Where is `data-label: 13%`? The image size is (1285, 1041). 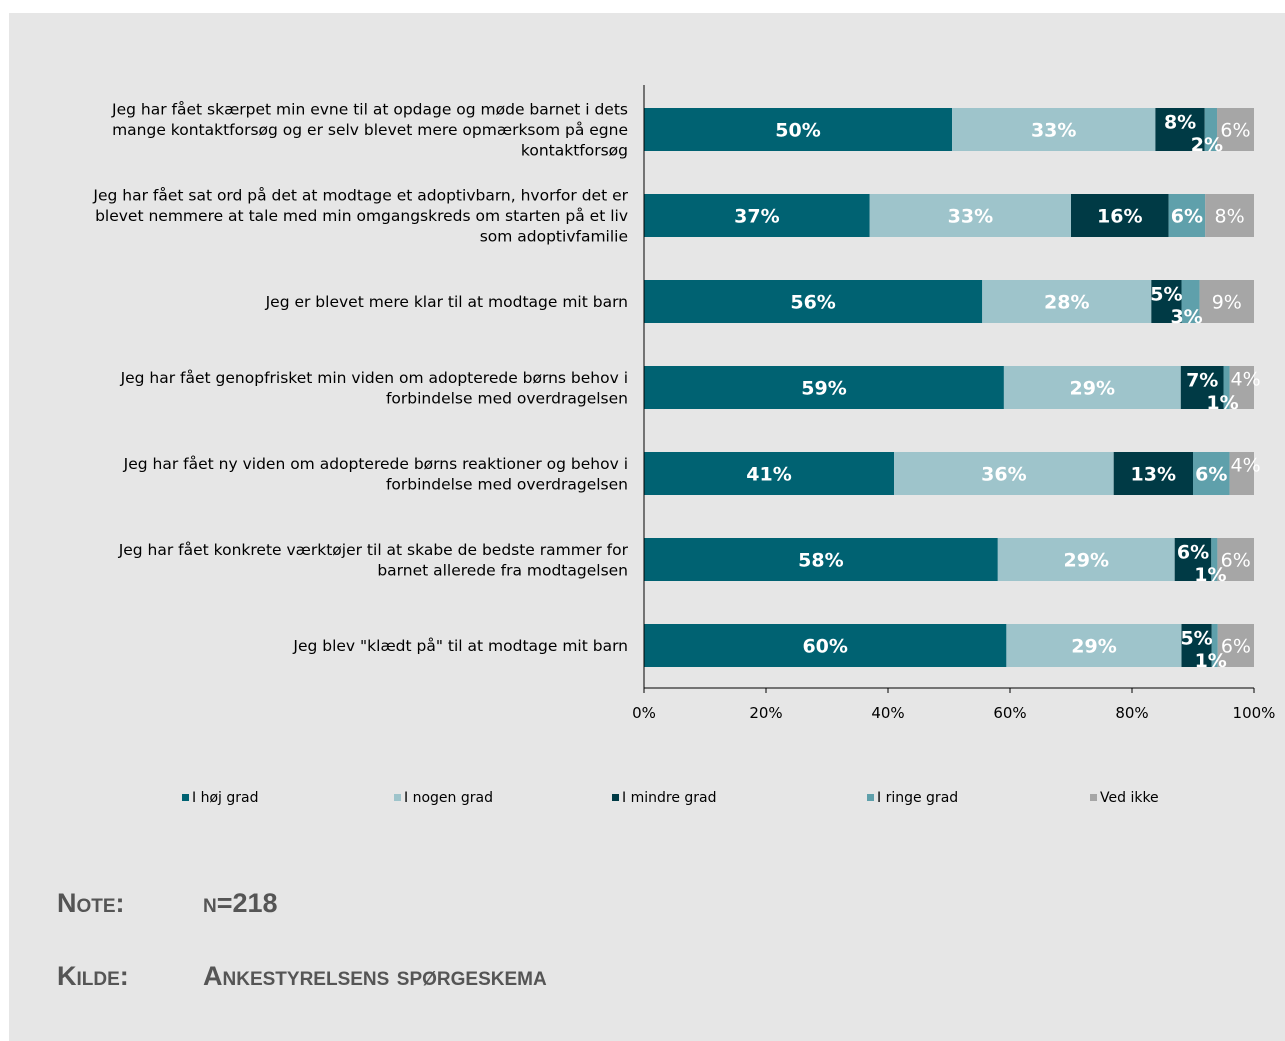
data-label: 13% is located at coordinates (1153, 475).